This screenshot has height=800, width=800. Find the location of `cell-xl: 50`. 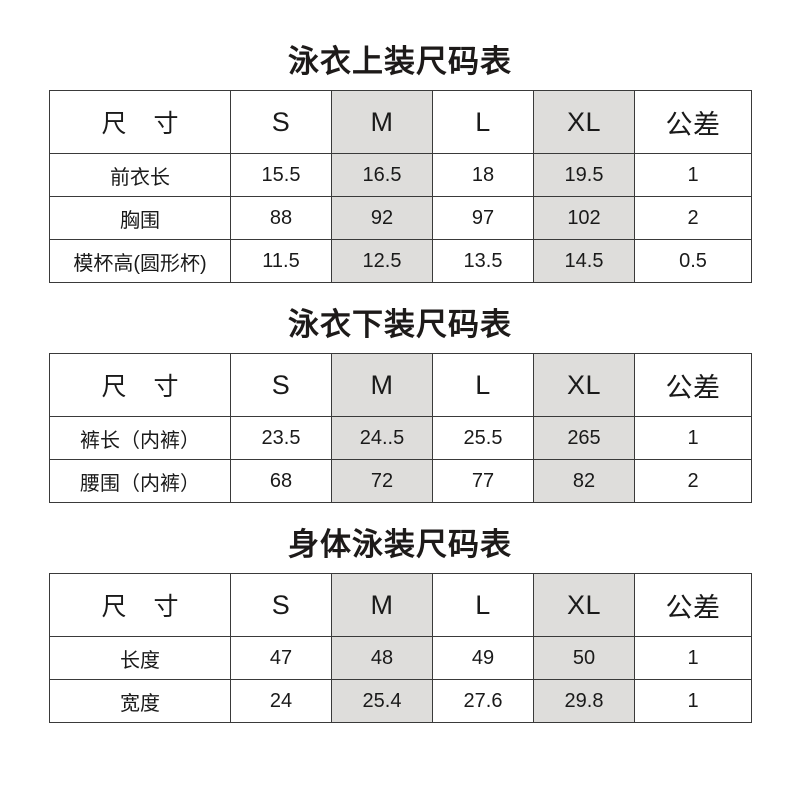

cell-xl: 50 is located at coordinates (584, 658).